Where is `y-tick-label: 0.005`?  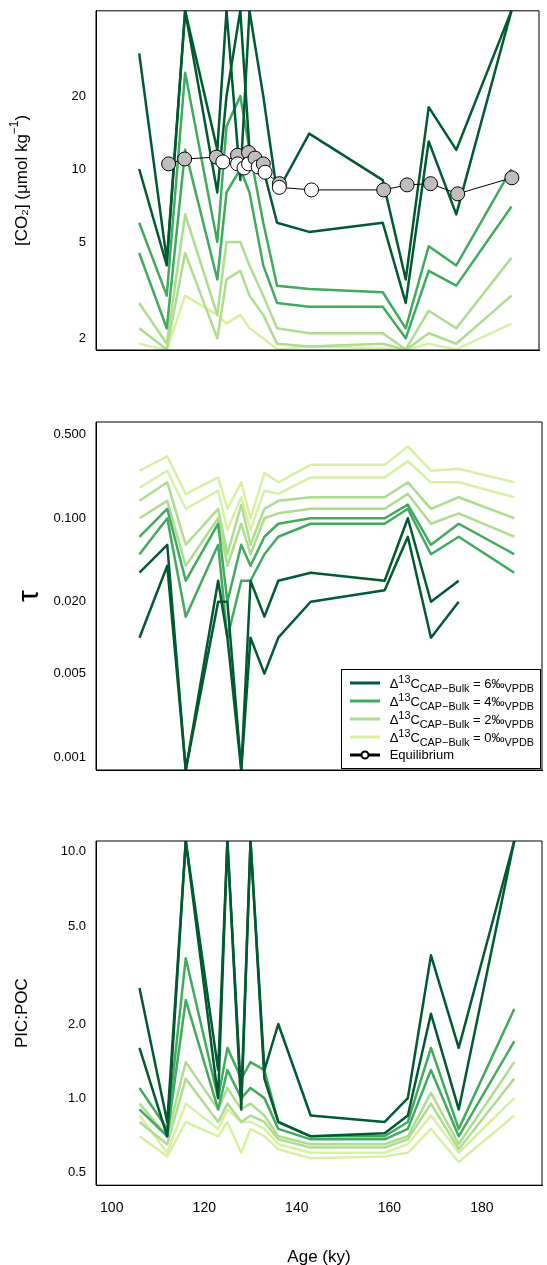
y-tick-label: 0.005 is located at coordinates (69, 673).